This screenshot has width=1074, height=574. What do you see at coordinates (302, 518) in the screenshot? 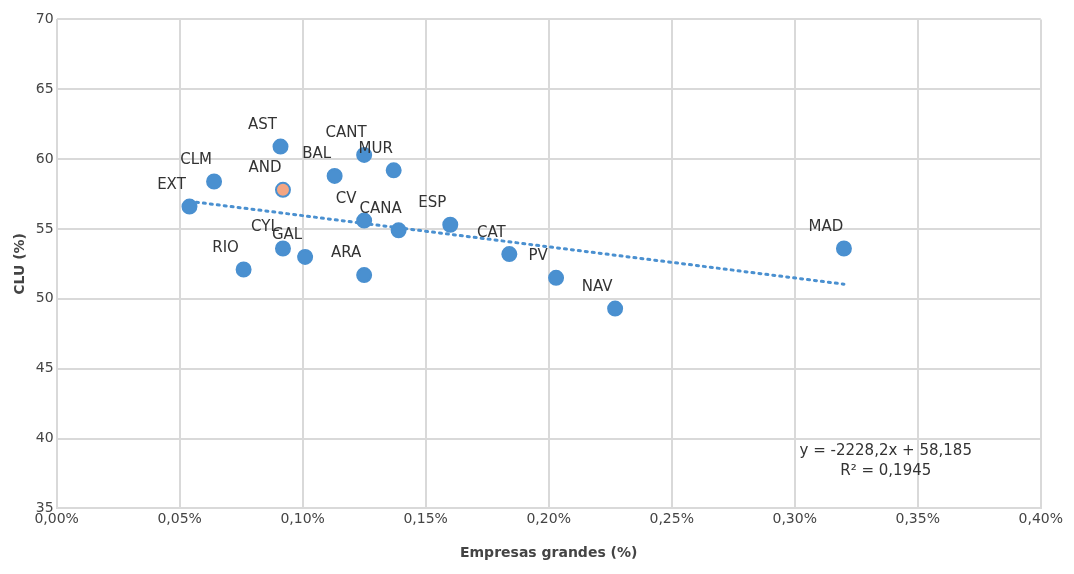
I see `x-tick-label: 0,10%` at bounding box center [302, 518].